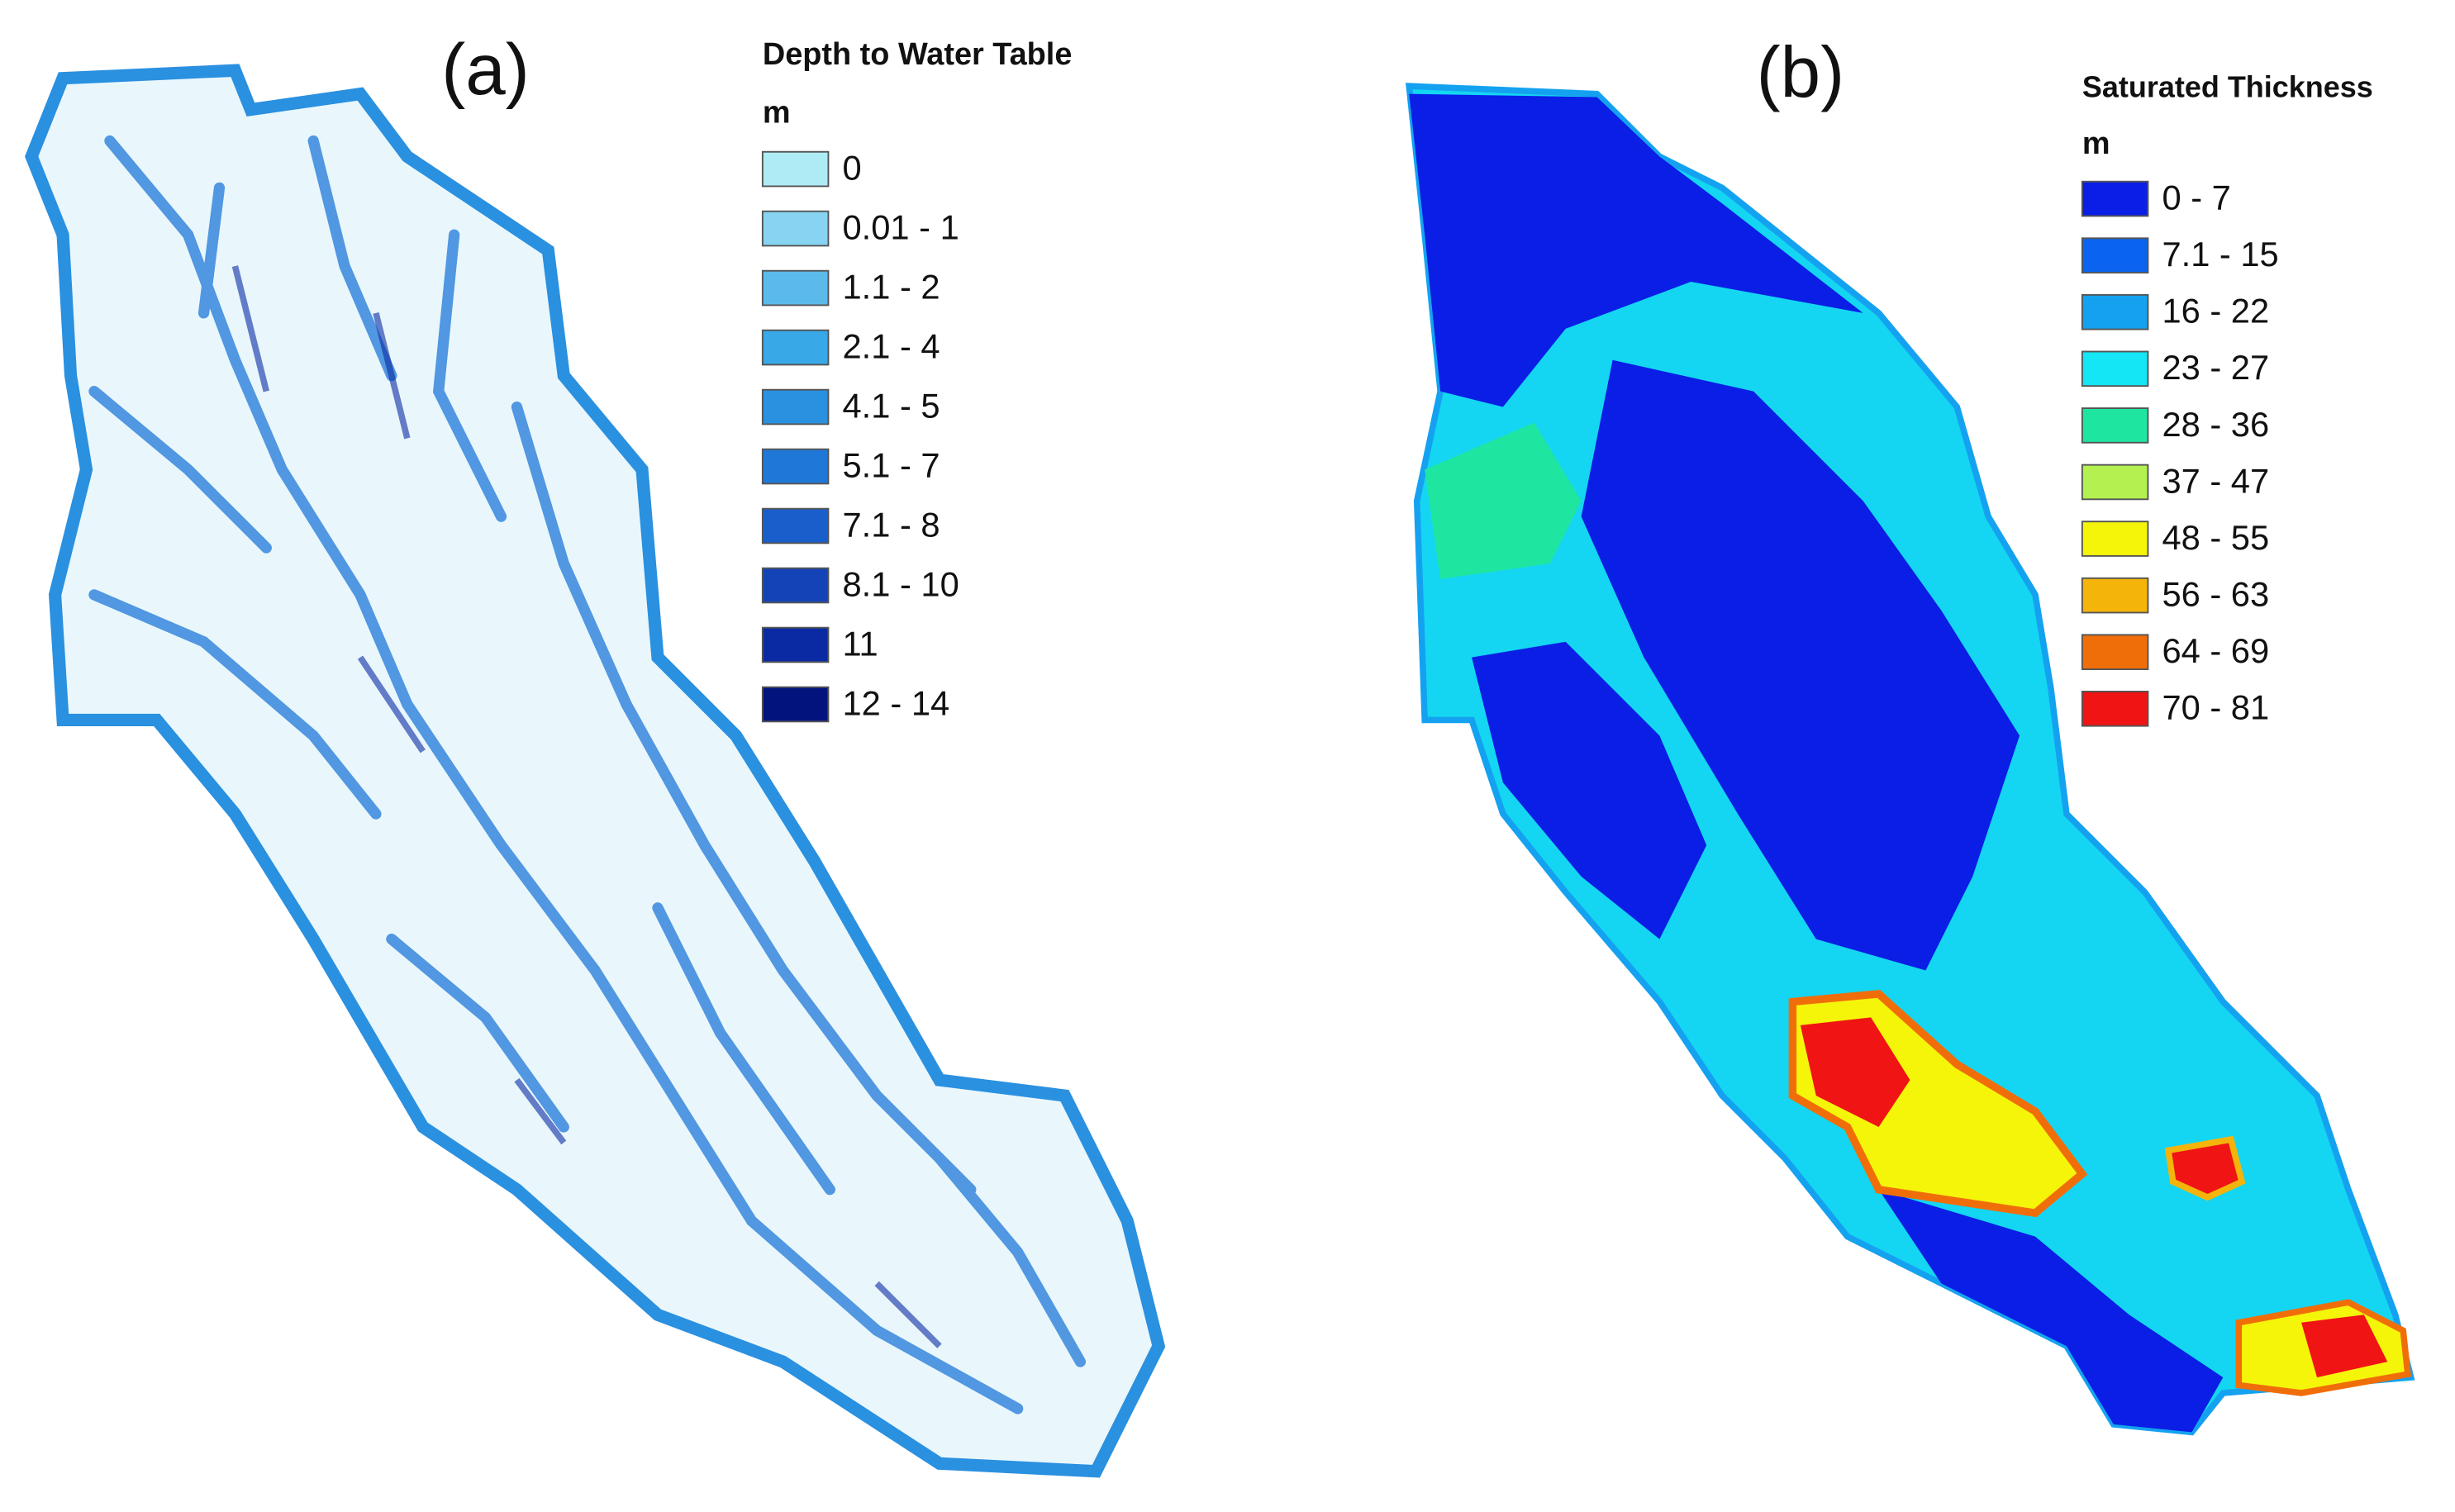 The image size is (2455, 1512). Describe the element at coordinates (891, 464) in the screenshot. I see `legend-label: 5.1 - 7` at that location.